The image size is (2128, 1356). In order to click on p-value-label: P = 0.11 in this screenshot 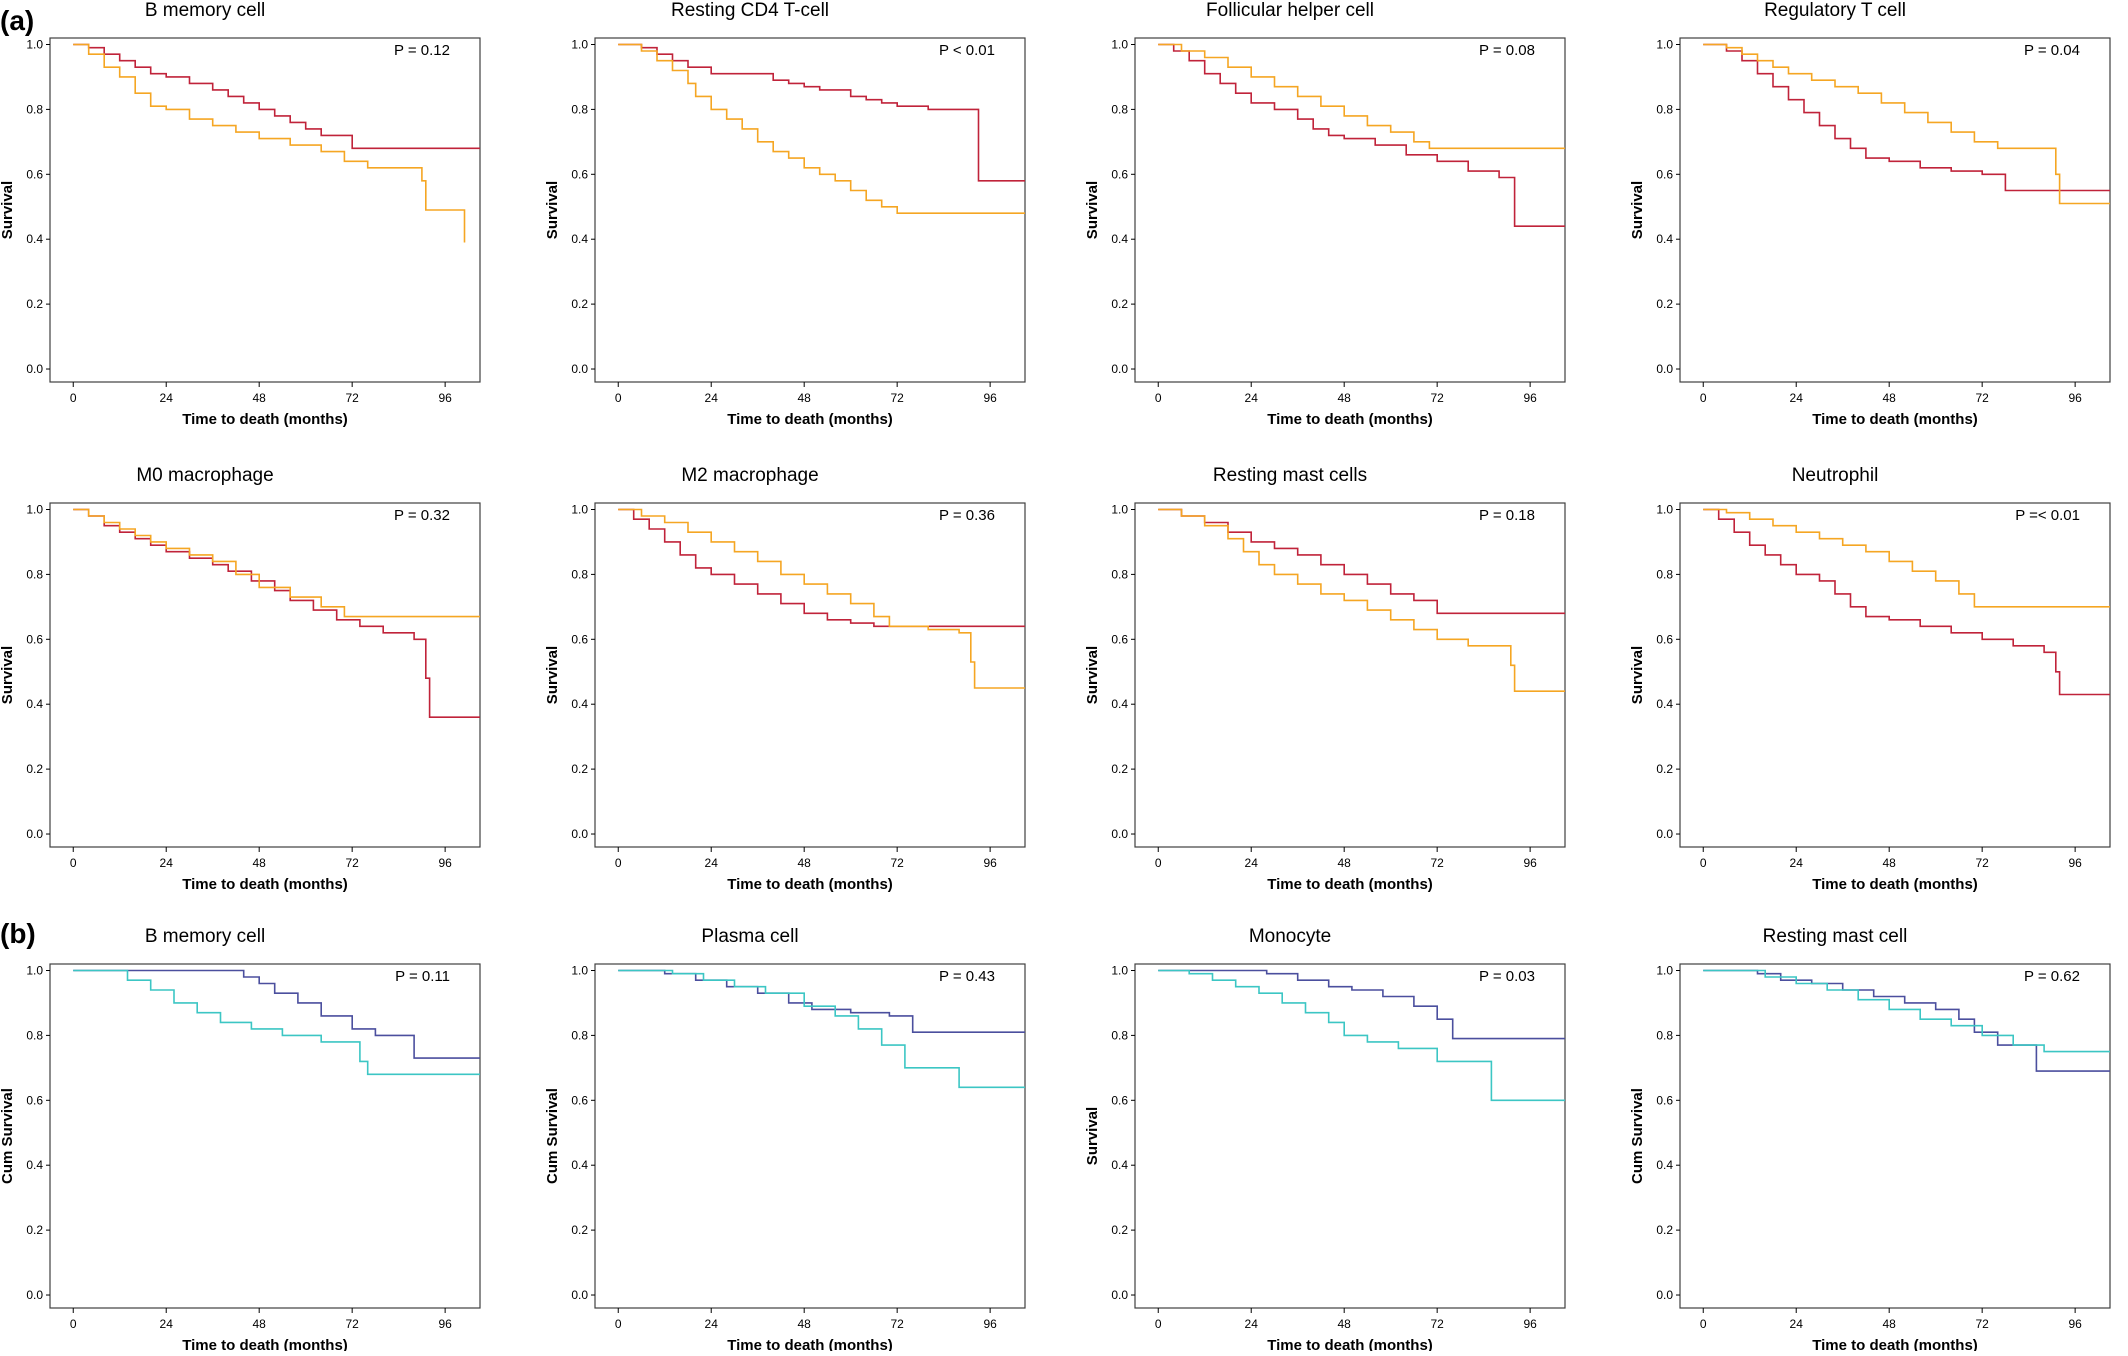, I will do `click(422, 976)`.